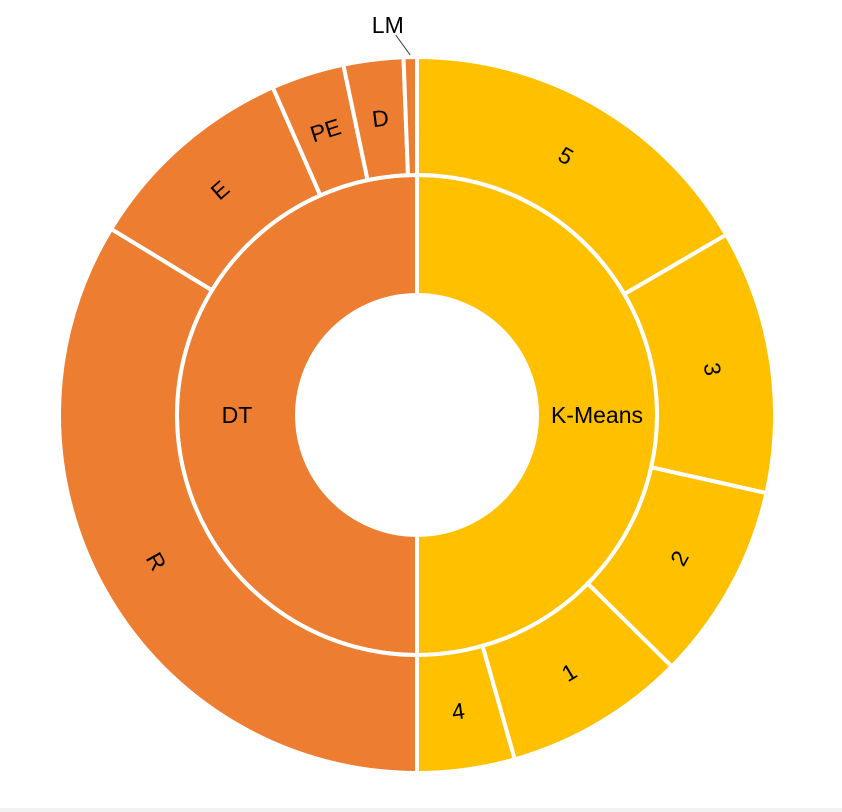 This screenshot has width=842, height=812. Describe the element at coordinates (458, 711) in the screenshot. I see `outer-label-4: 4` at that location.